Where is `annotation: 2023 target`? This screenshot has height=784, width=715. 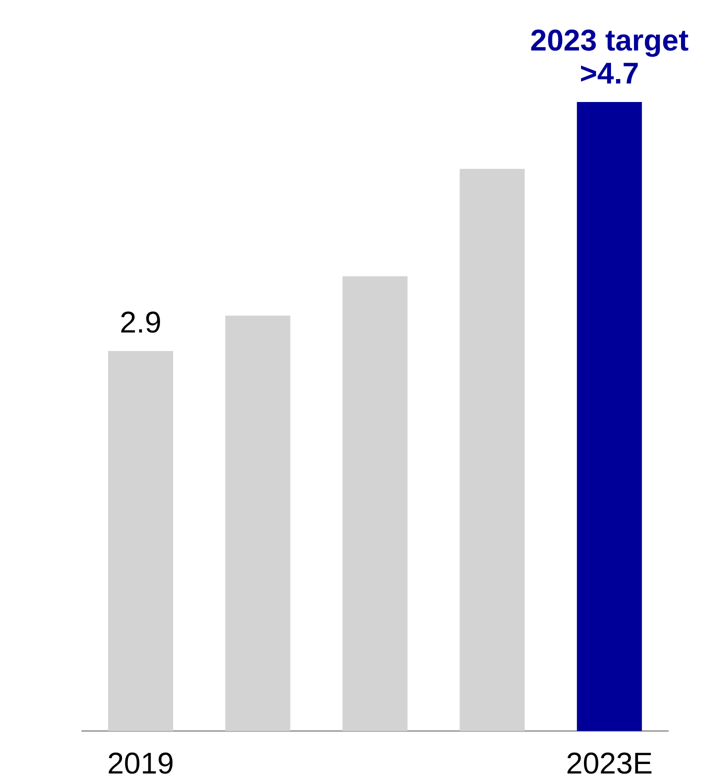 annotation: 2023 target is located at coordinates (609, 41).